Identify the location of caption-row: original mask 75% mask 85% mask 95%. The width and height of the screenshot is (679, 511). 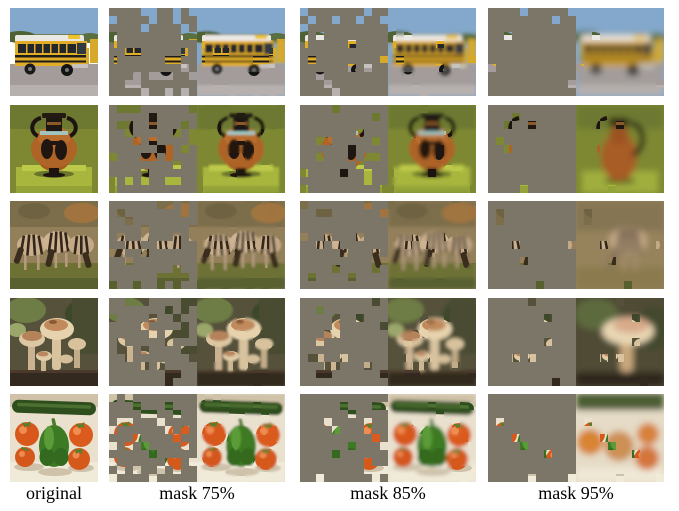
(339, 496).